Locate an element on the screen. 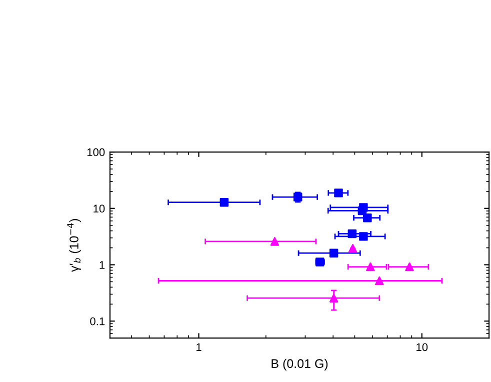  y-tick-label: 10 is located at coordinates (99, 208).